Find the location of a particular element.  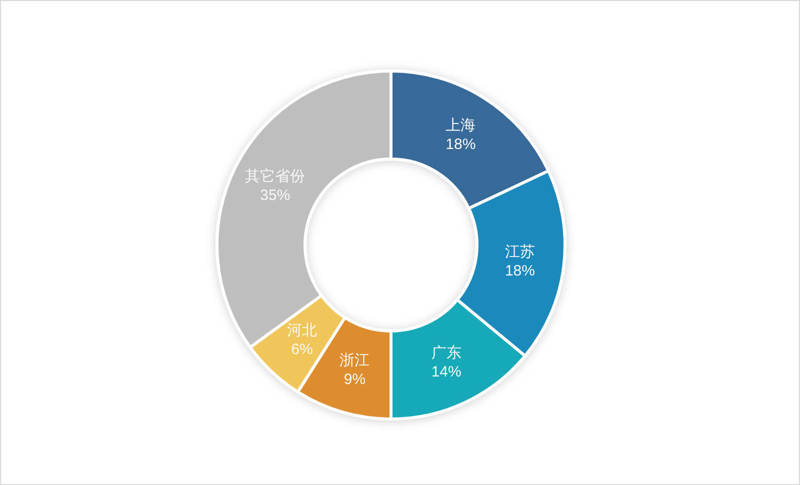

slice-label: 河北 is located at coordinates (302, 330).